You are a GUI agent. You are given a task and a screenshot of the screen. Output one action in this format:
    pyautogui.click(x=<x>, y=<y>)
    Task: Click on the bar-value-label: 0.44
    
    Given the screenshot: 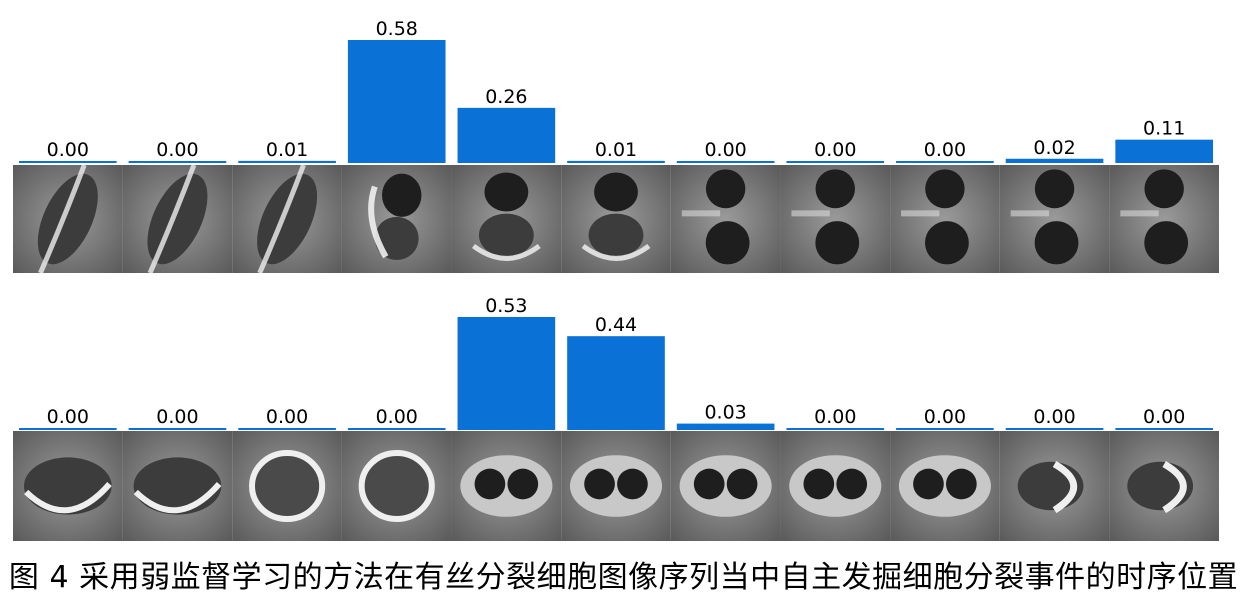 What is the action you would take?
    pyautogui.click(x=616, y=325)
    